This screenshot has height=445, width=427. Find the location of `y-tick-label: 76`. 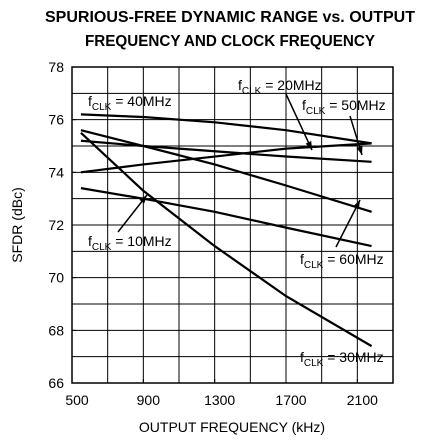

y-tick-label: 76 is located at coordinates (56, 120).